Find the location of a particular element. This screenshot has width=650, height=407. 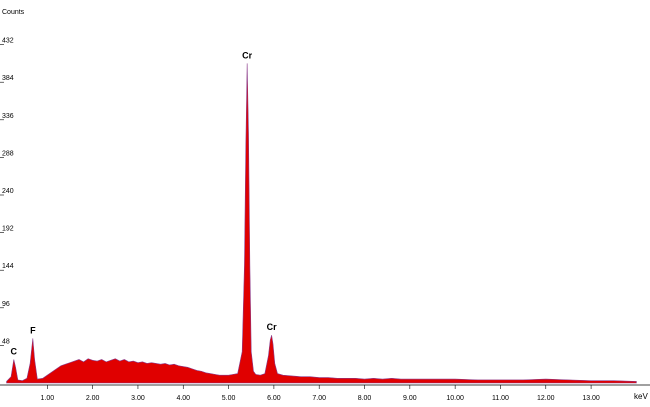

x-tick-label: 1.00 is located at coordinates (48, 398).